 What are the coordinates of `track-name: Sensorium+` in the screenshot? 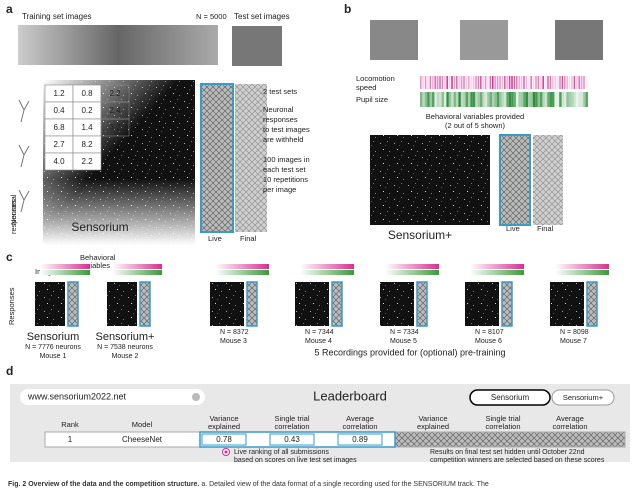 It's located at (420, 235).